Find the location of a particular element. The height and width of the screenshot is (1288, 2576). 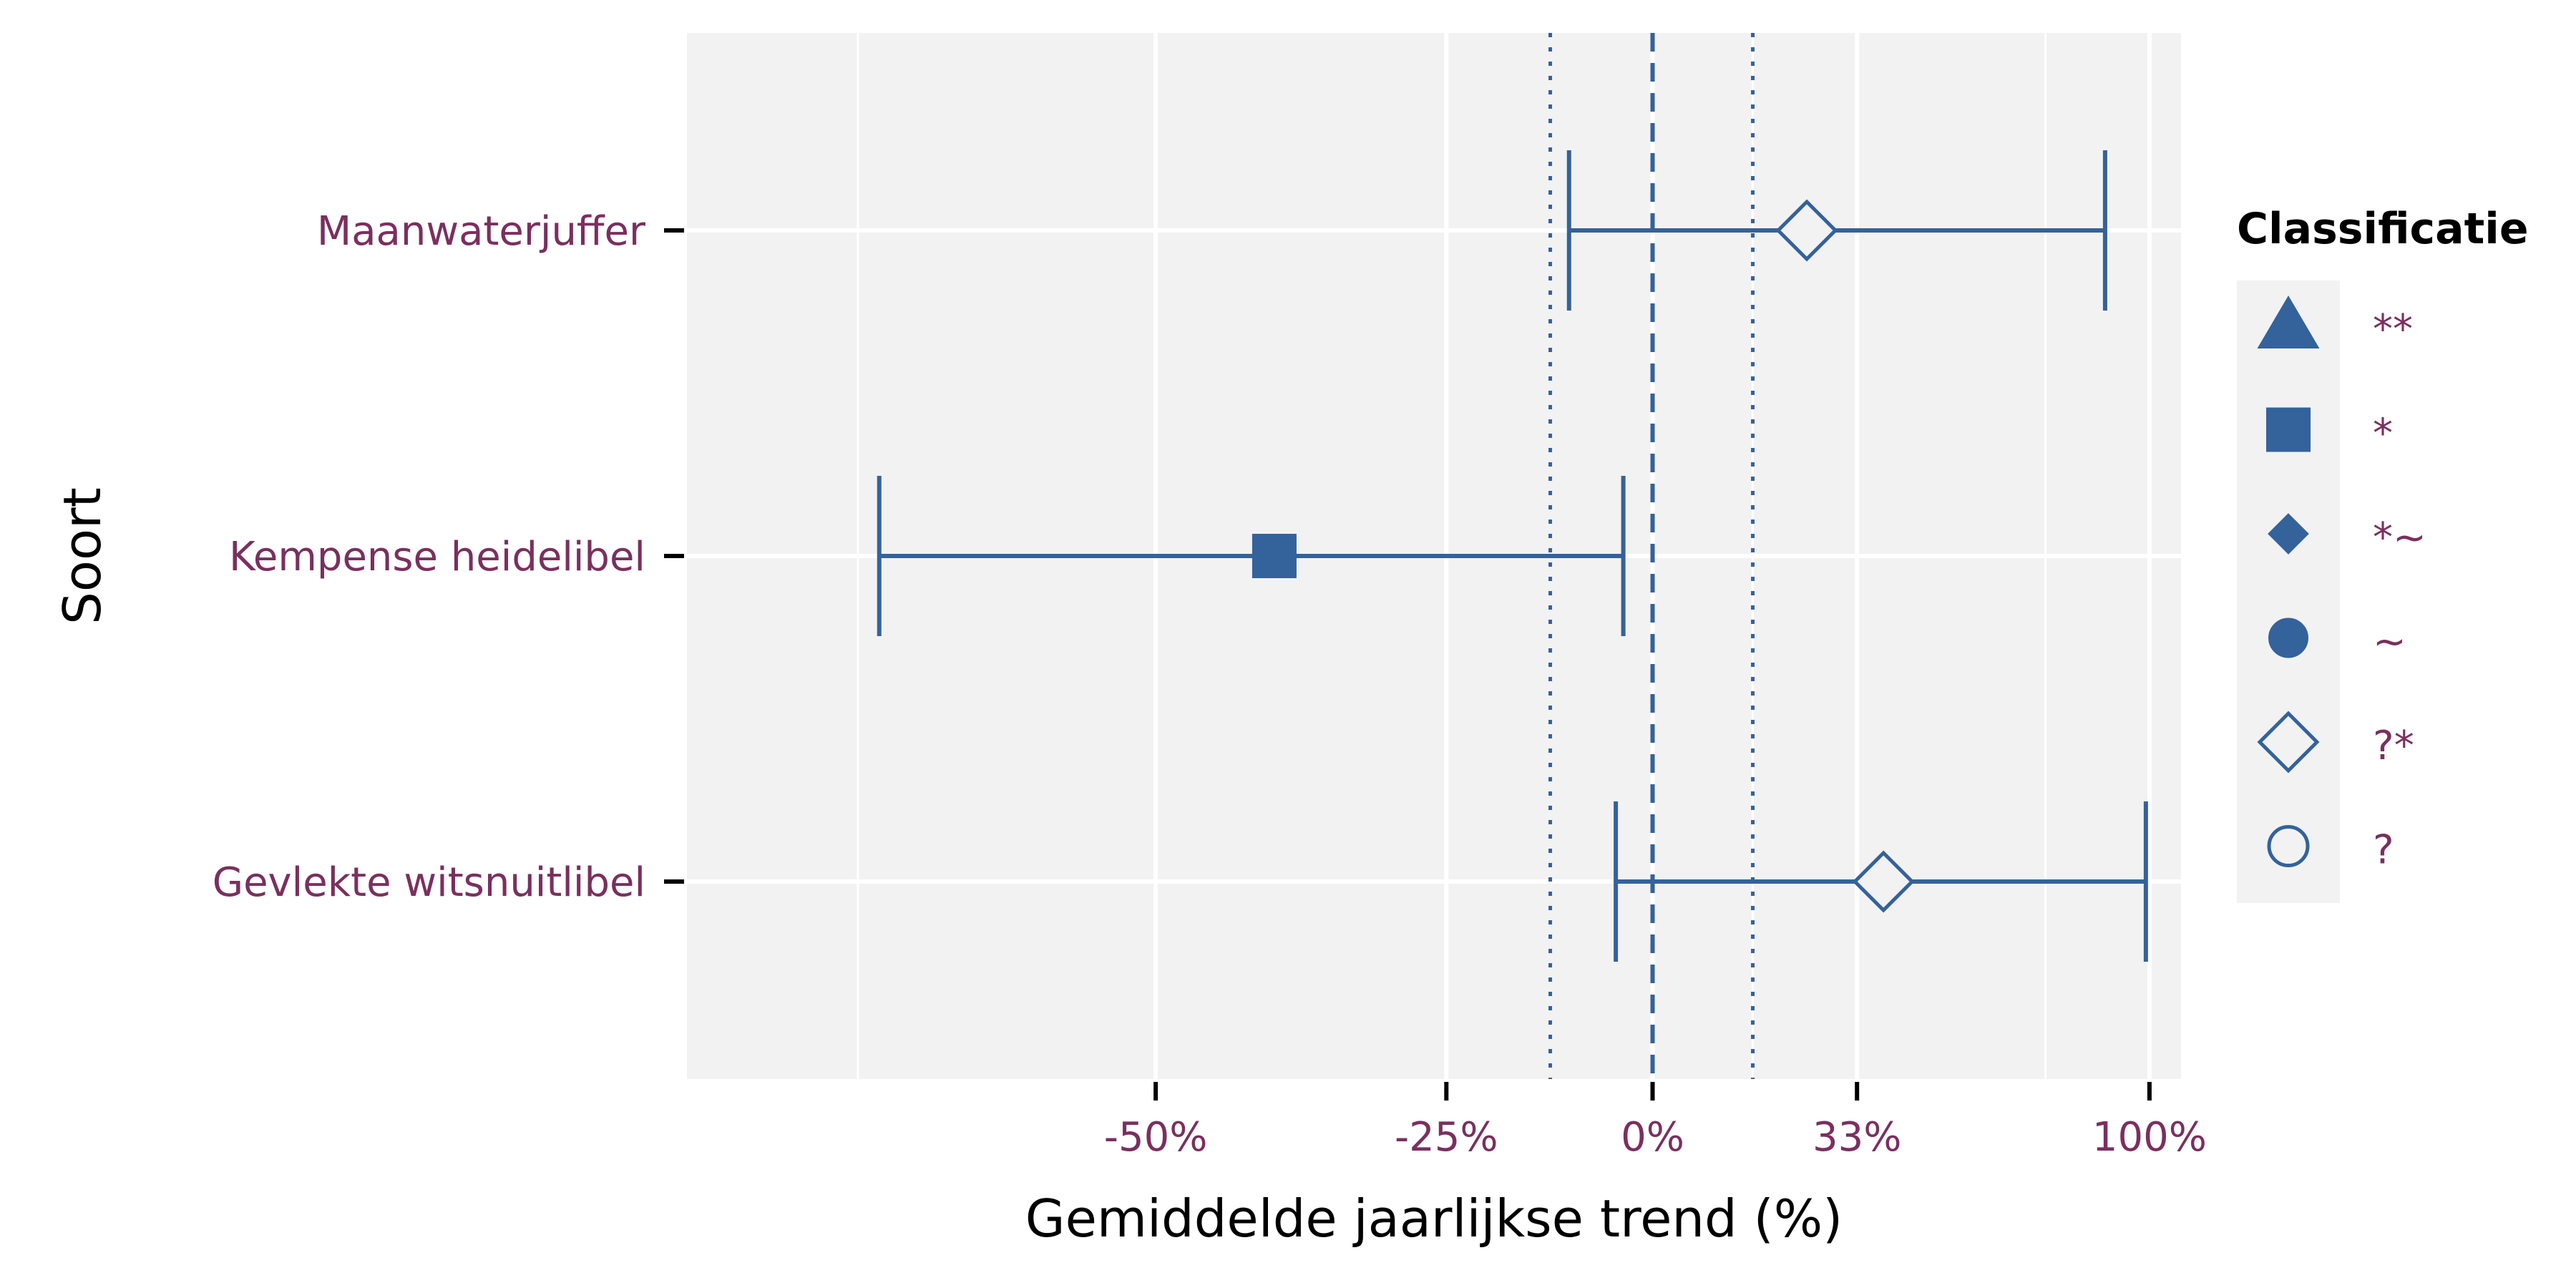

legend-label: ** is located at coordinates (2393, 329).